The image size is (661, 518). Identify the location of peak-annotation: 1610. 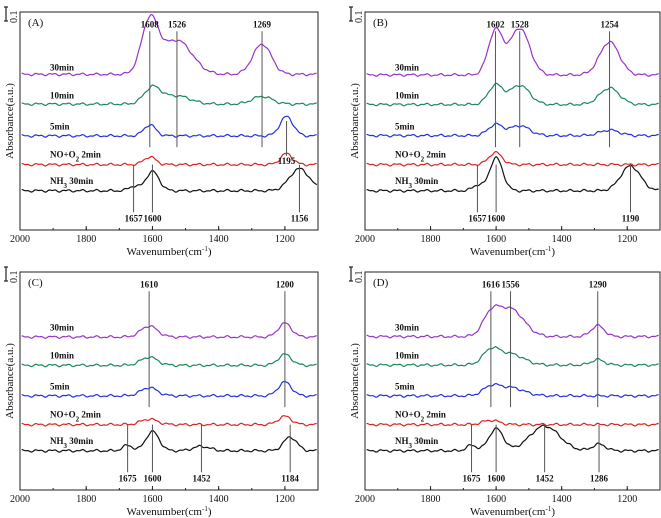
(149, 284).